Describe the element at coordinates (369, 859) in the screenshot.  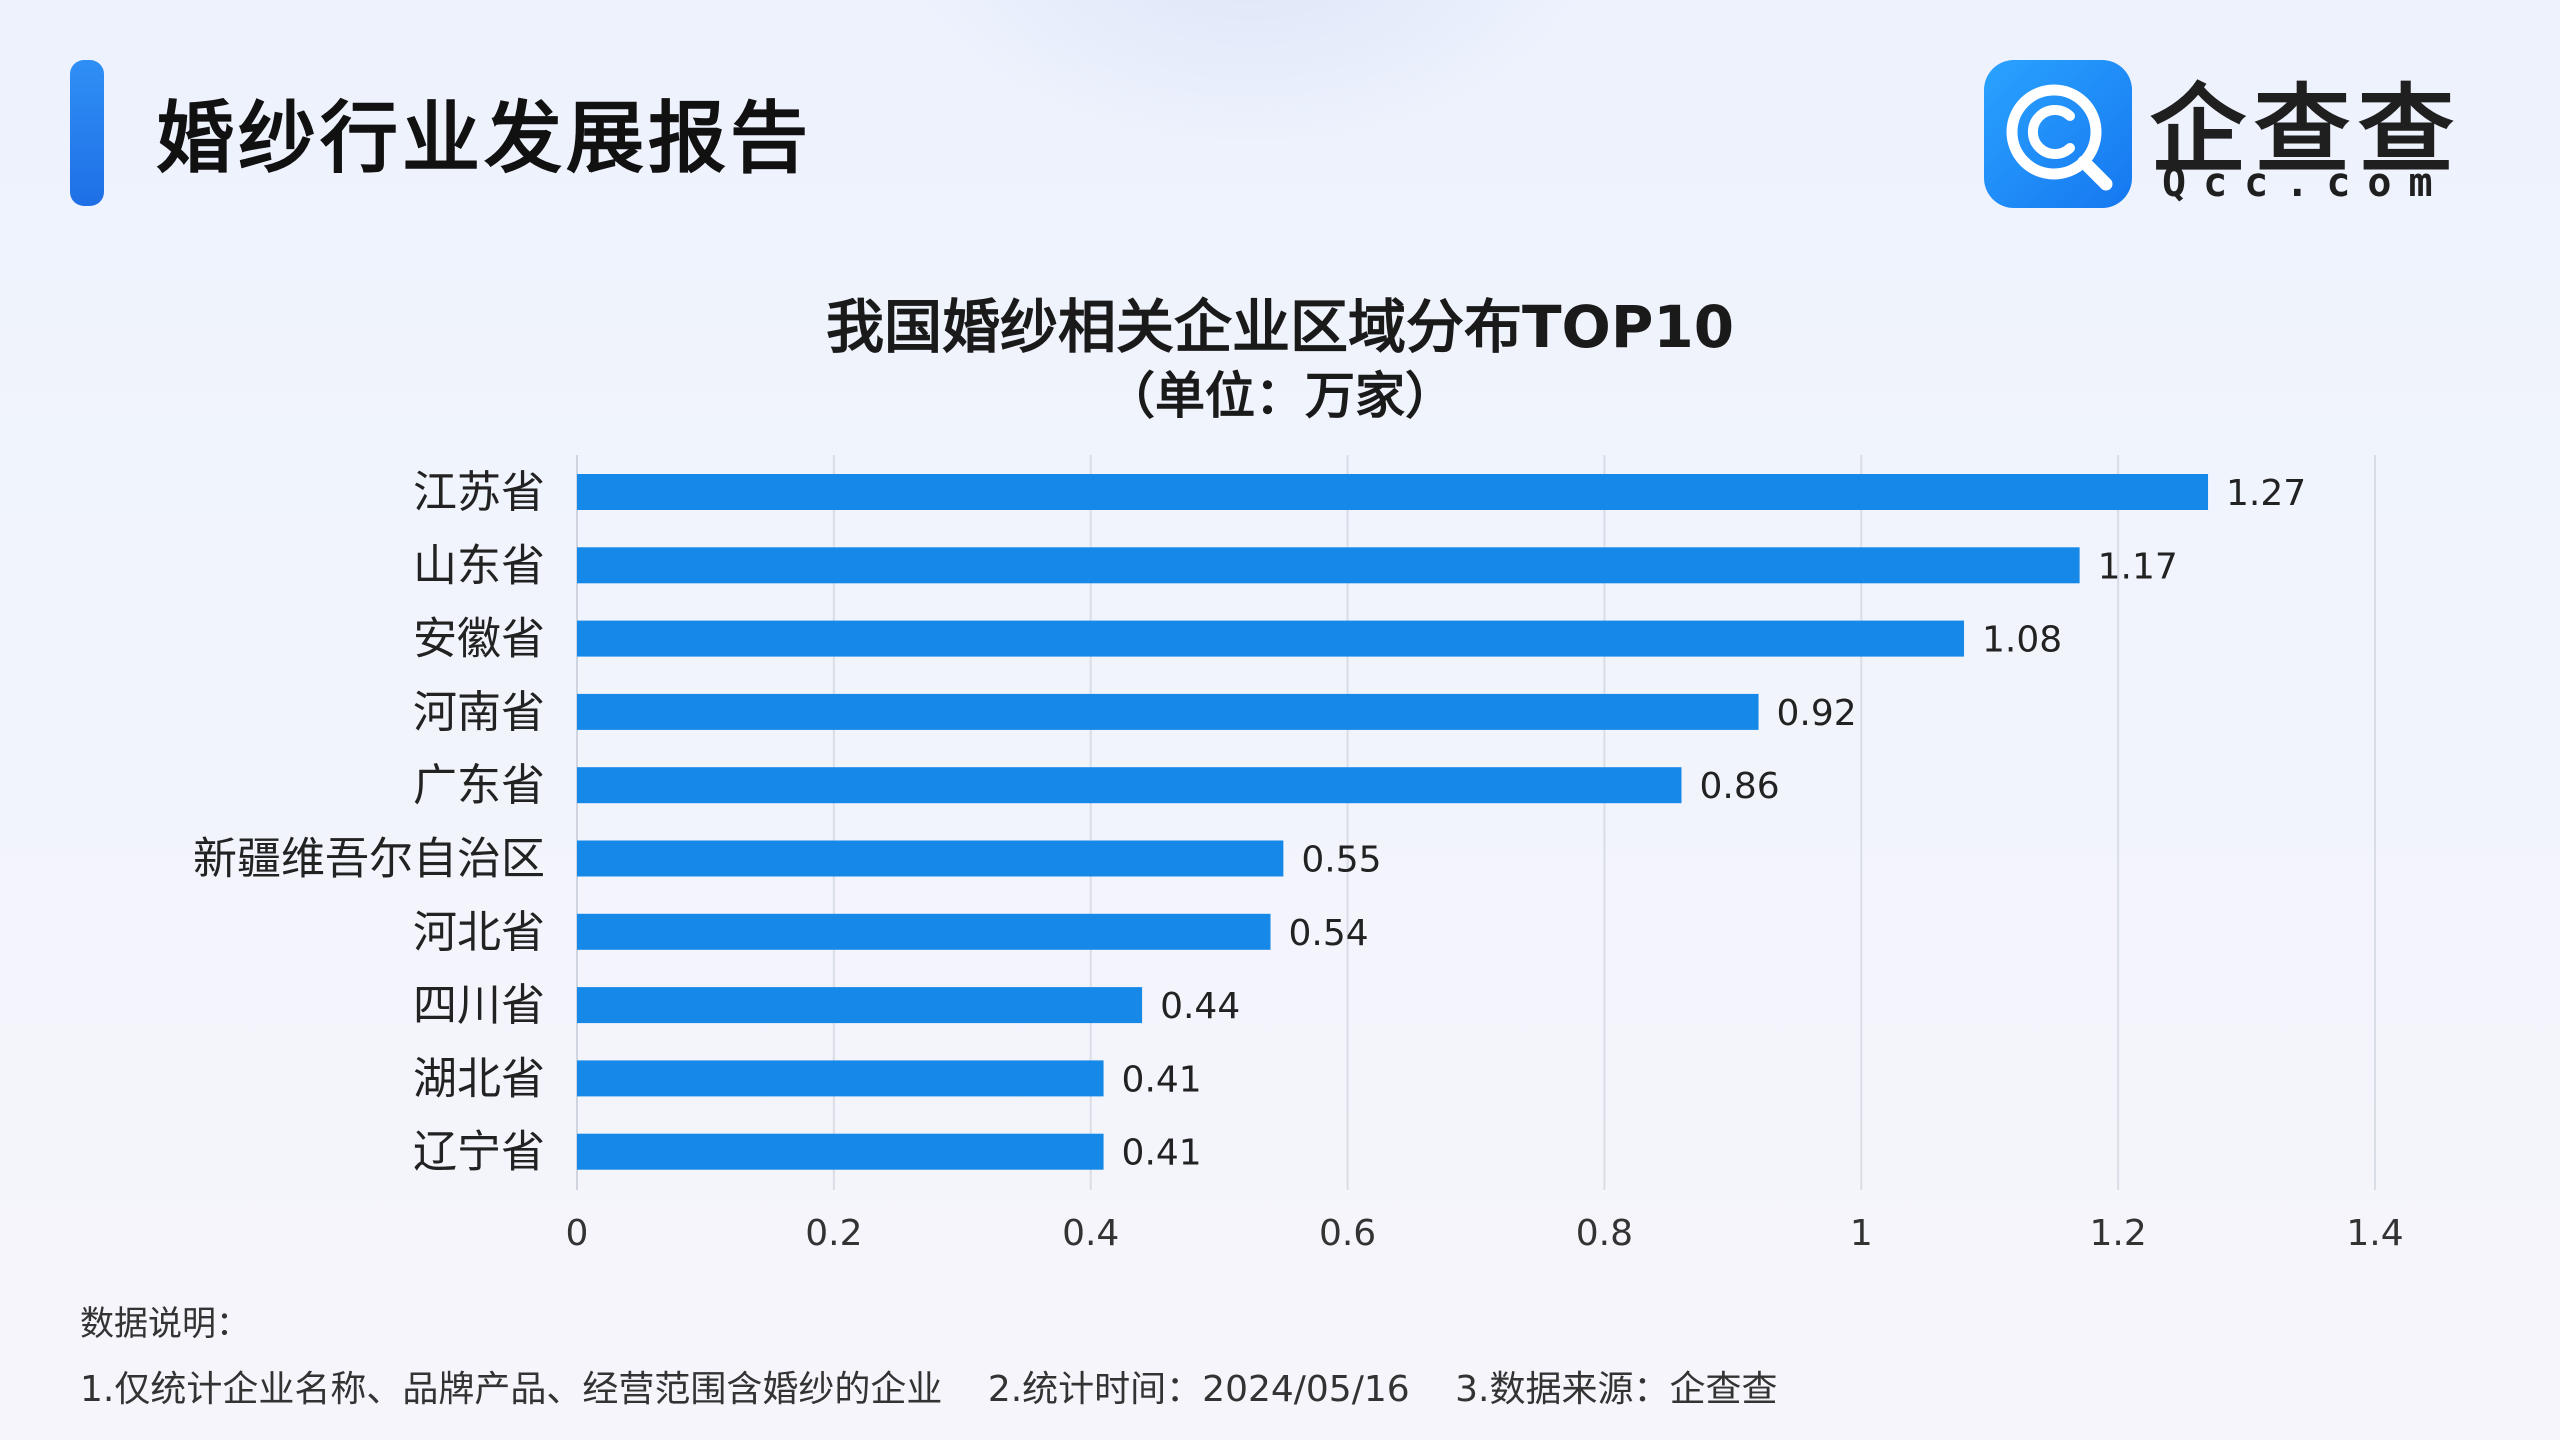
I see `category-label: 新疆维吾尔自治区` at that location.